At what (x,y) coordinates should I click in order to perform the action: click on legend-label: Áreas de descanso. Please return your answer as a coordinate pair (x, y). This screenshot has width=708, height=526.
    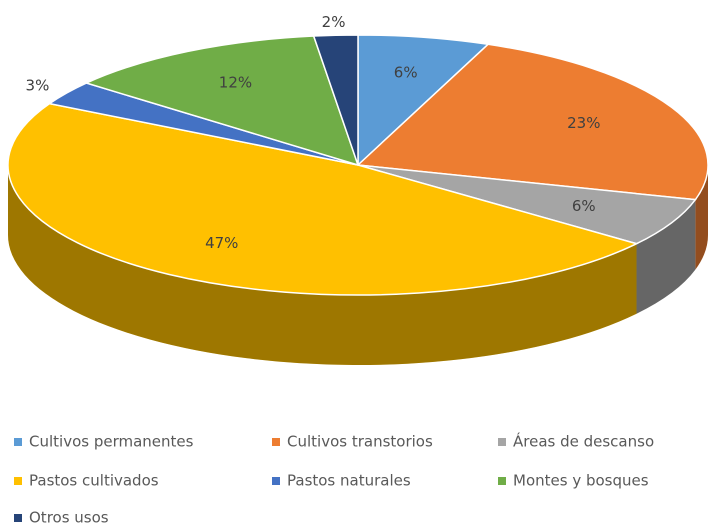
    Looking at the image, I should click on (583, 441).